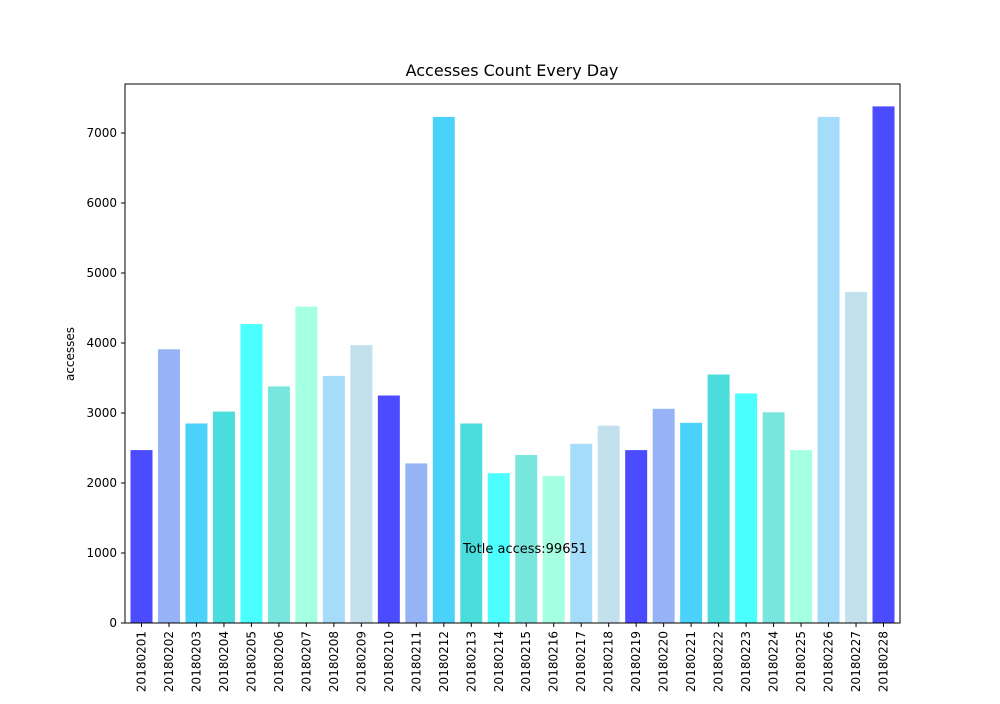  What do you see at coordinates (691, 661) in the screenshot?
I see `x-tick-label: 20180221` at bounding box center [691, 661].